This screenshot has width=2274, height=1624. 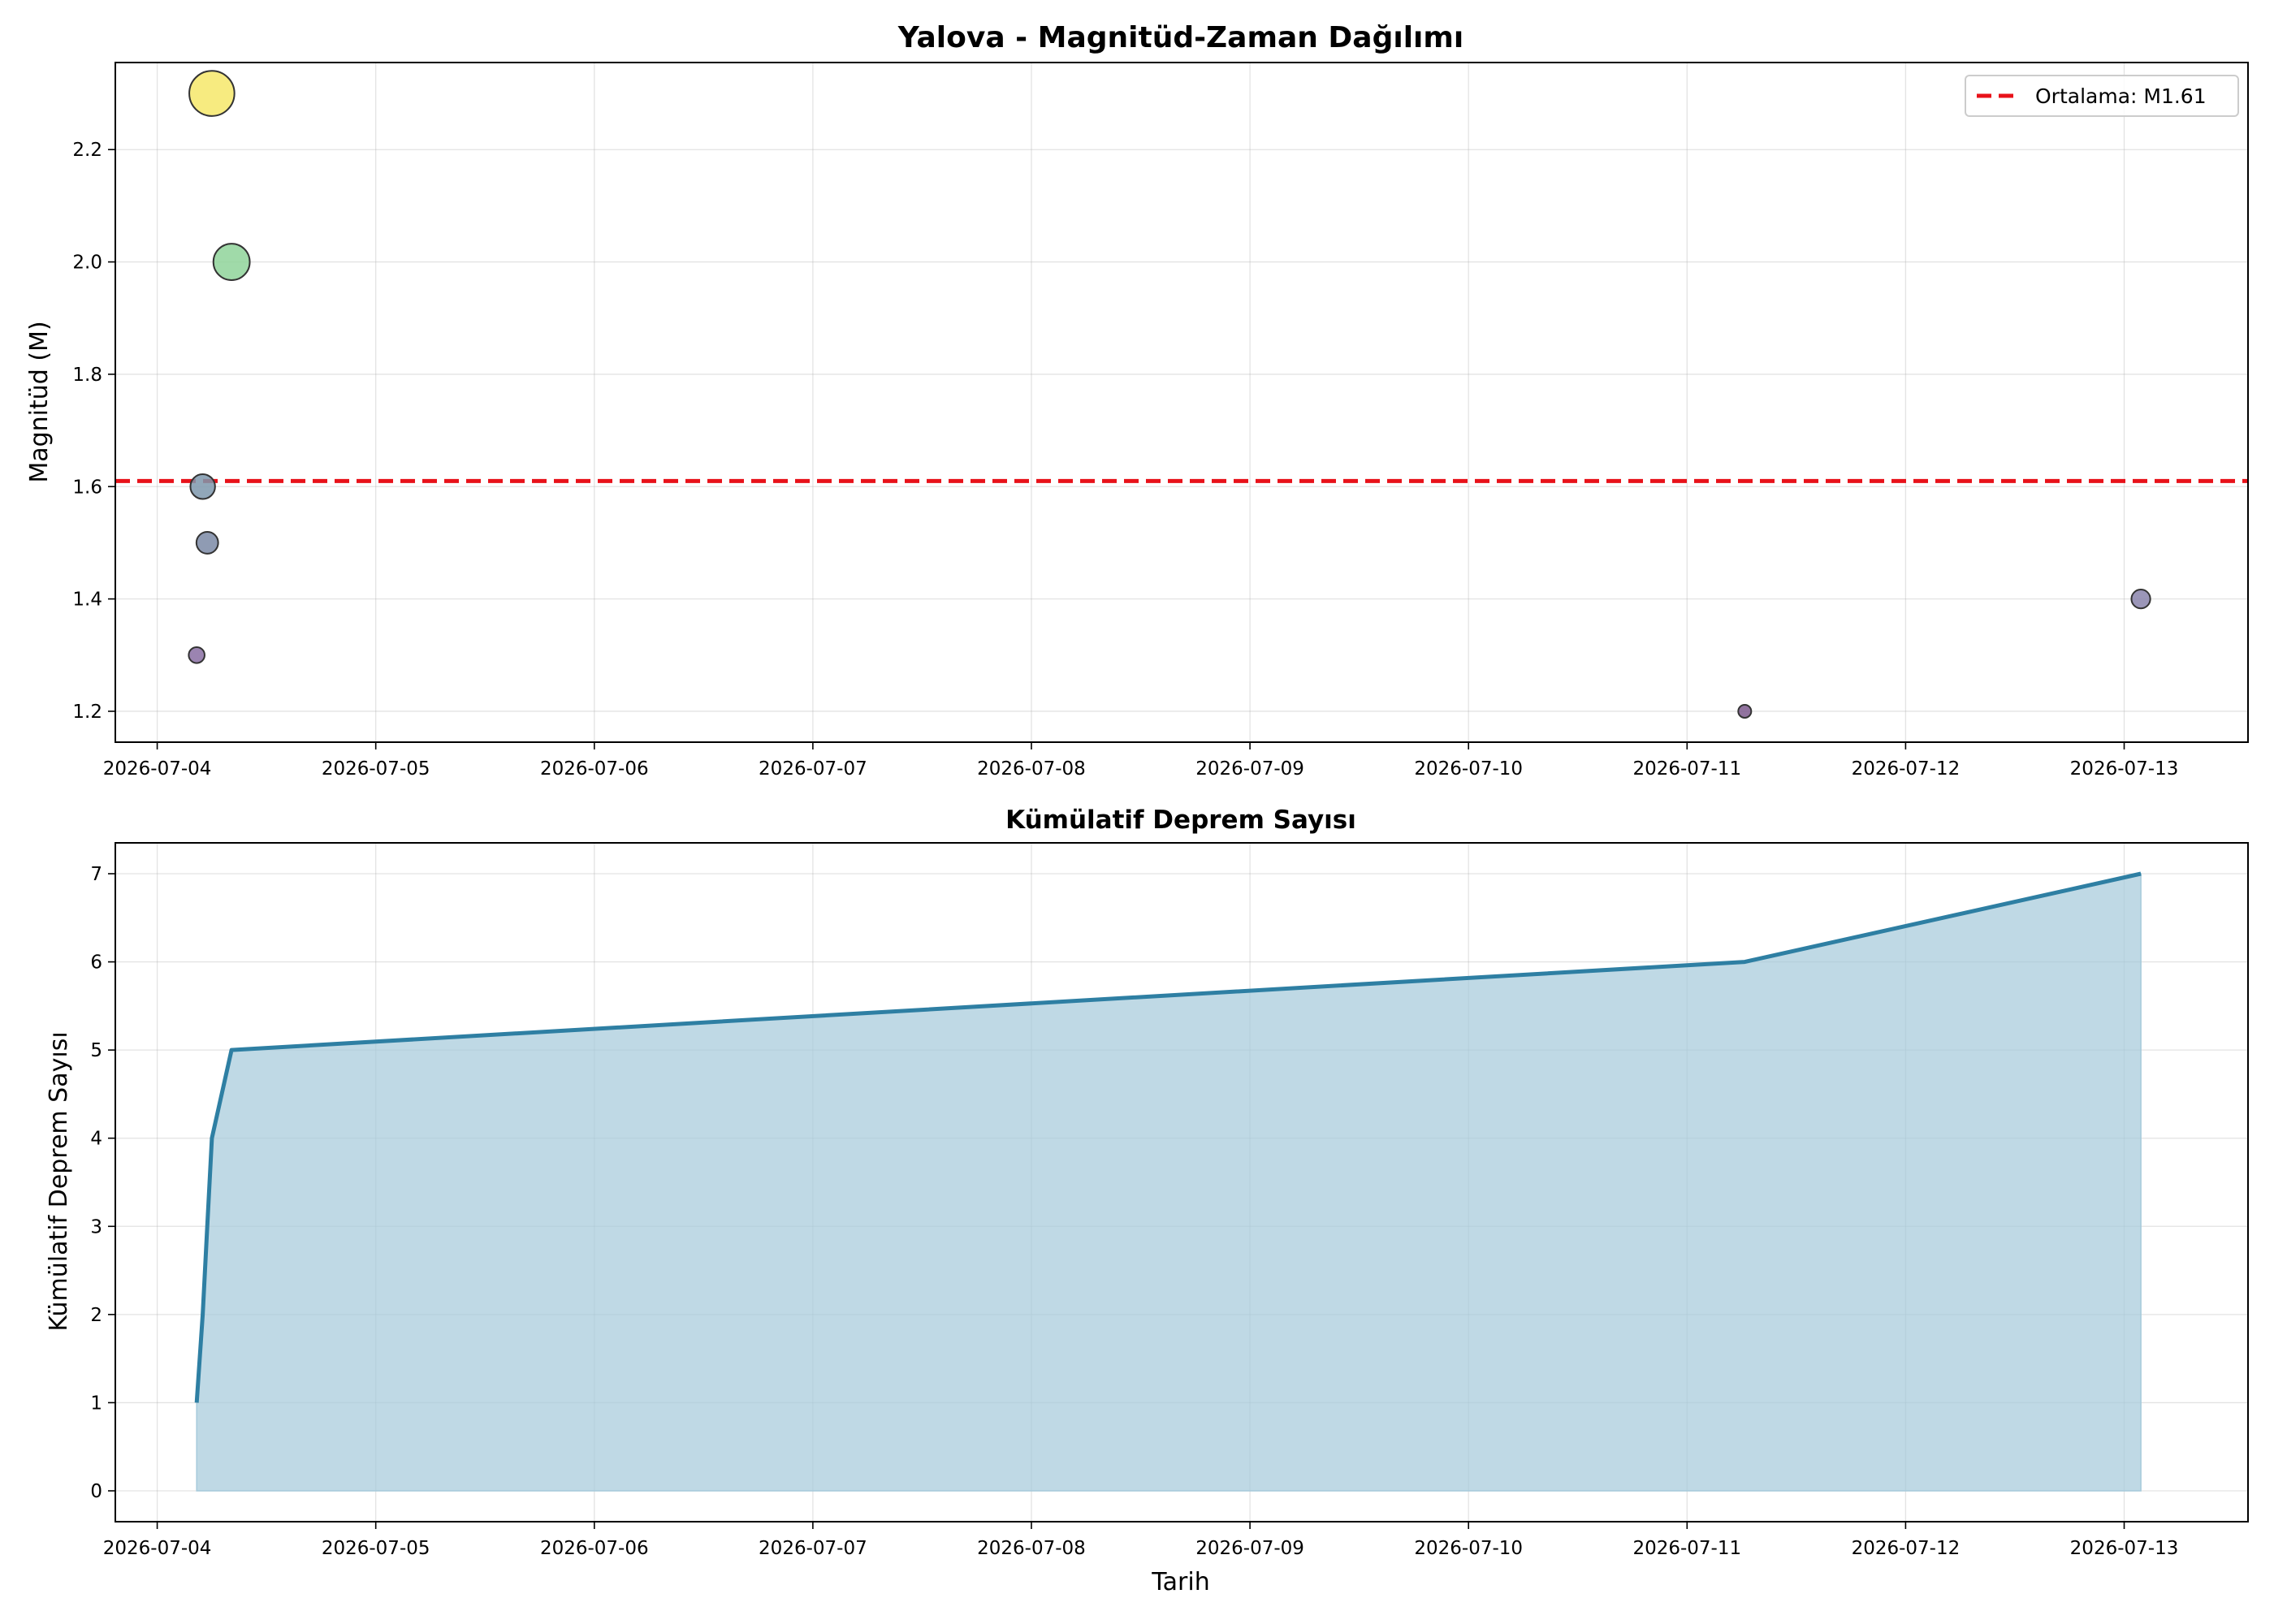 I want to click on cumulative-y-tick-label: 5, so click(x=96, y=1050).